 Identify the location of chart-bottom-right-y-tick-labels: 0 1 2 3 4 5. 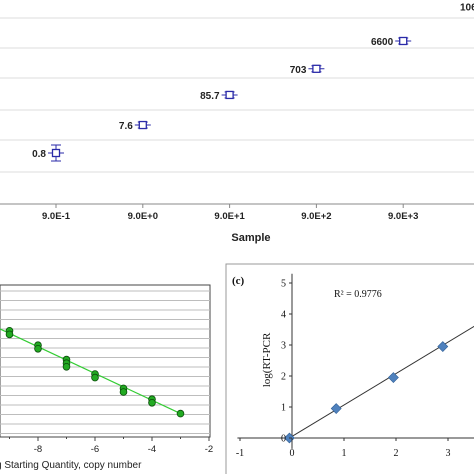
(286, 362).